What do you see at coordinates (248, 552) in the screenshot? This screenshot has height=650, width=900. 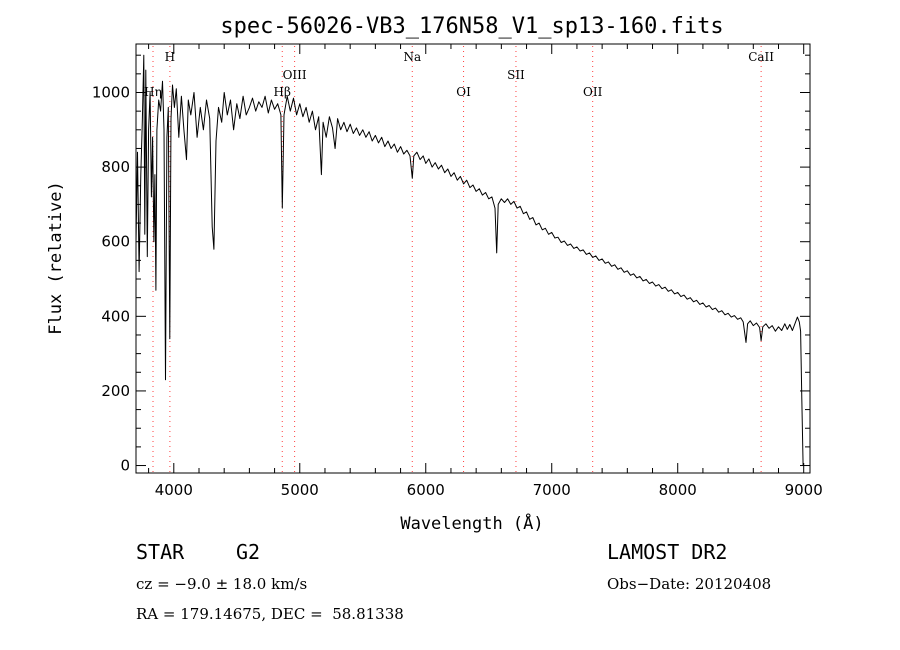 I see `object-subclass: G2` at bounding box center [248, 552].